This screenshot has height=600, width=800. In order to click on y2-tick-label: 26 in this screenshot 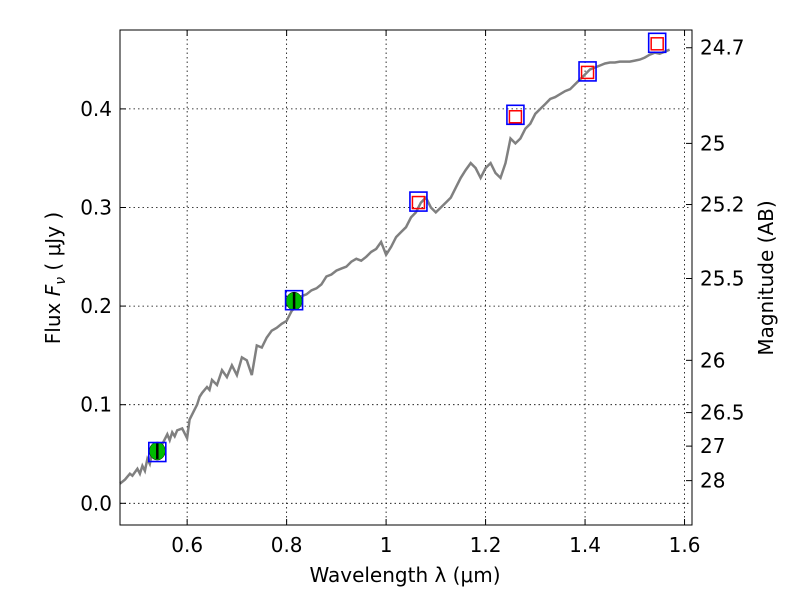, I will do `click(712, 360)`.